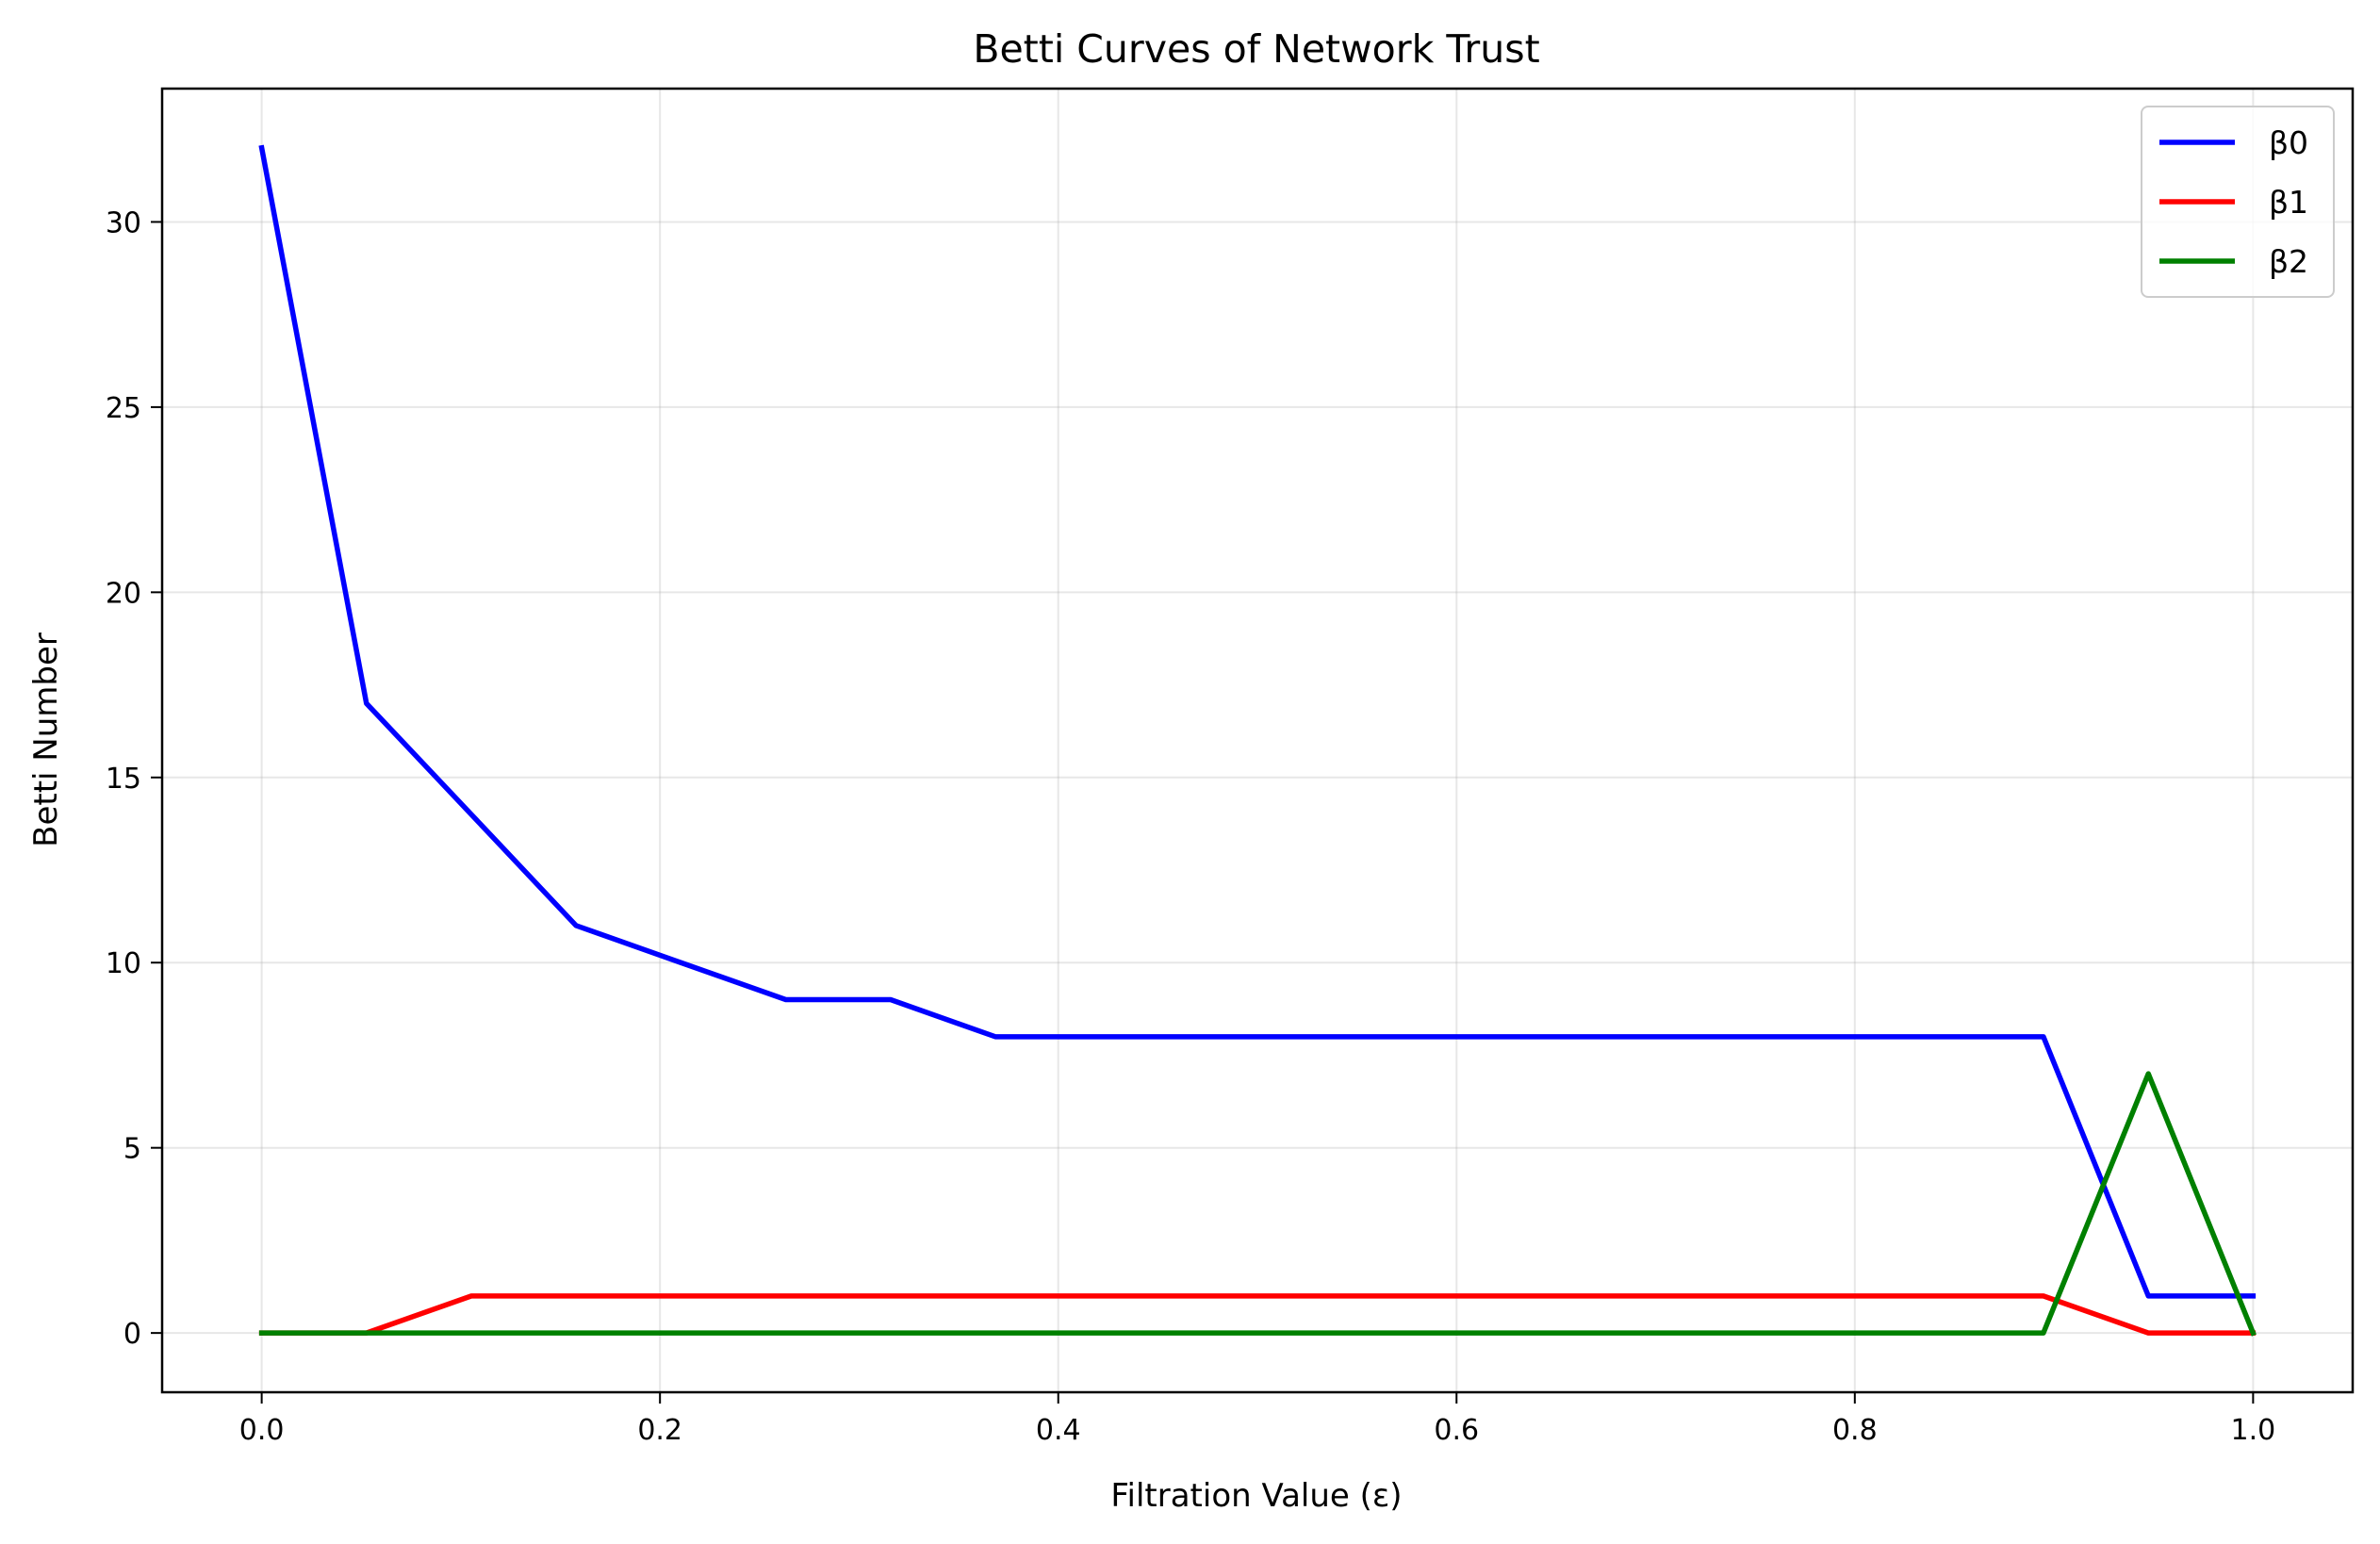 This screenshot has width=2380, height=1544. I want to click on x-axis-label: Filtration Value (ε), so click(1256, 1496).